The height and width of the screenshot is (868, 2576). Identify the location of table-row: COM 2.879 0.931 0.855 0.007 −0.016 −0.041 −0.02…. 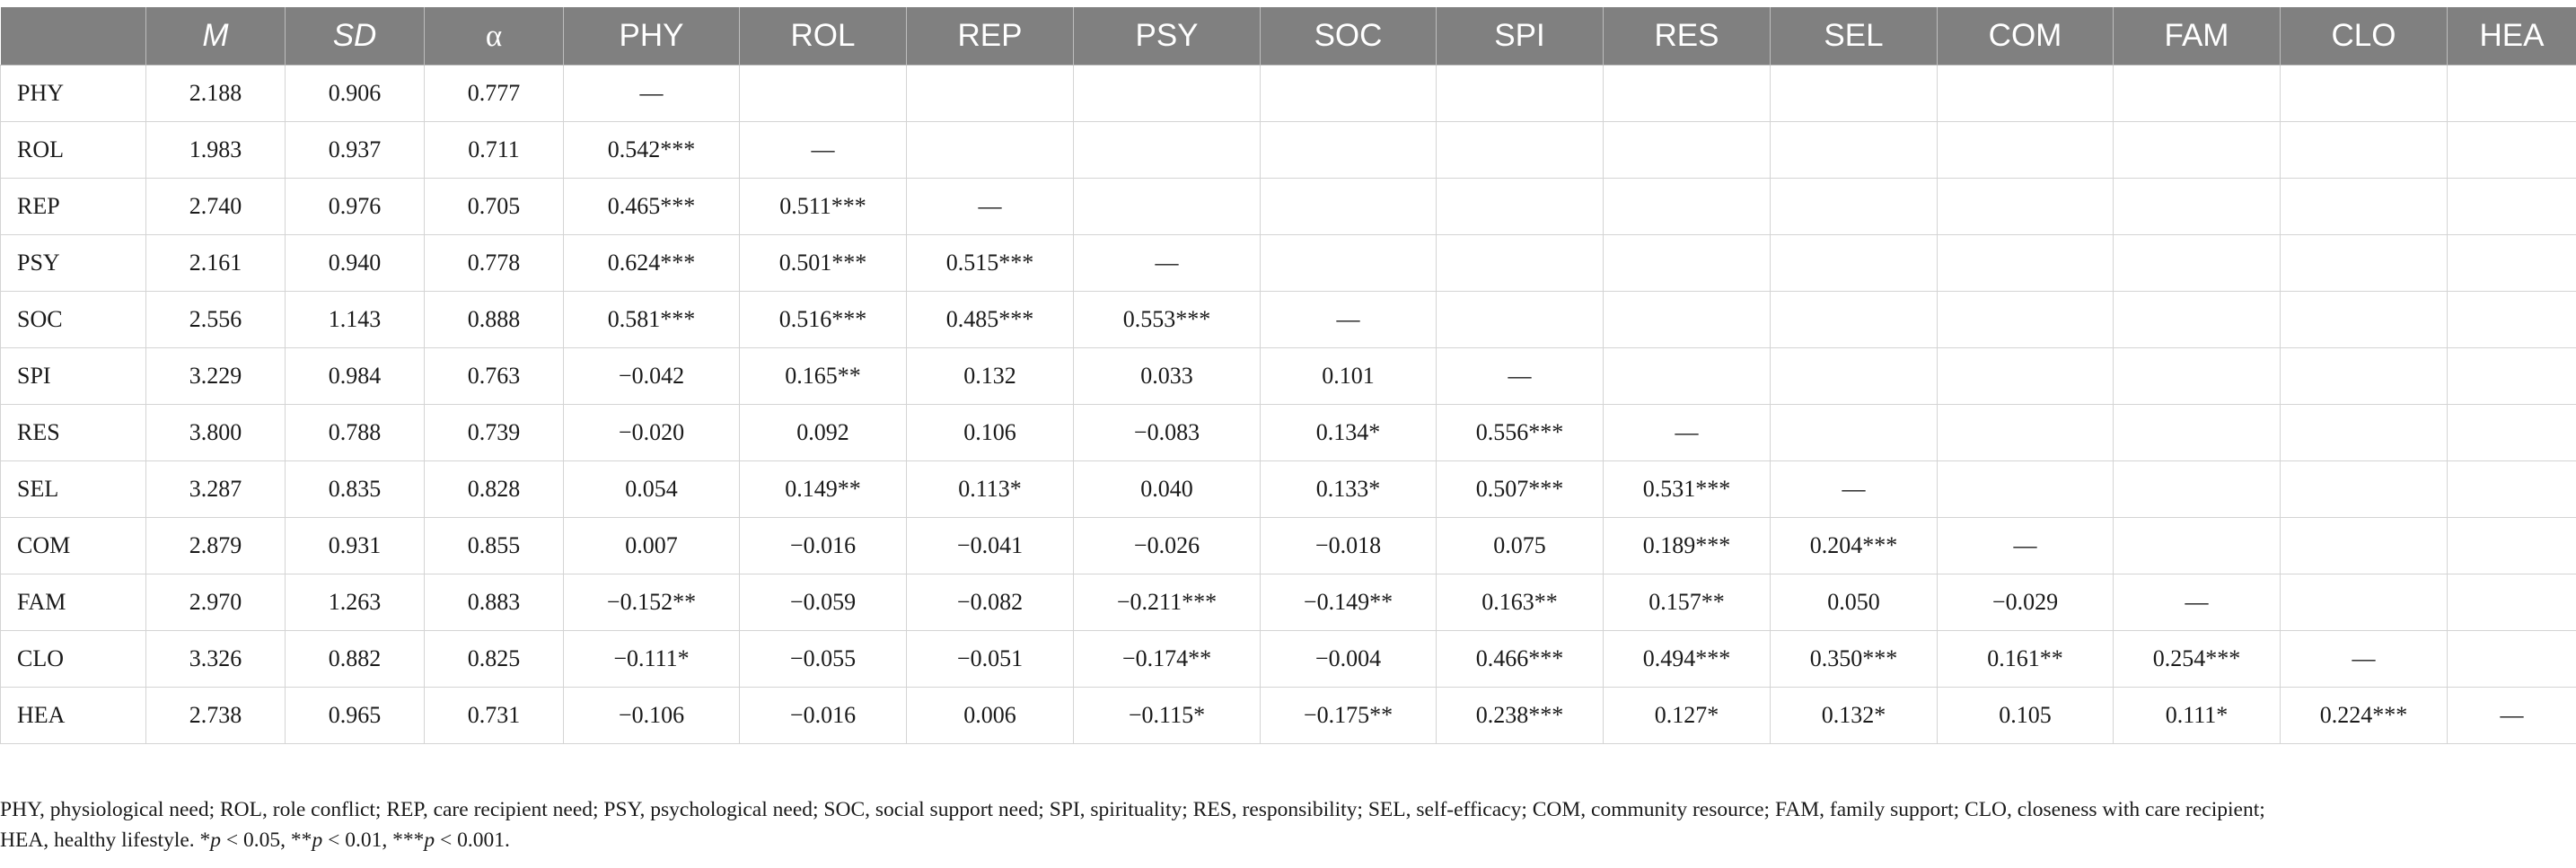
(1288, 545).